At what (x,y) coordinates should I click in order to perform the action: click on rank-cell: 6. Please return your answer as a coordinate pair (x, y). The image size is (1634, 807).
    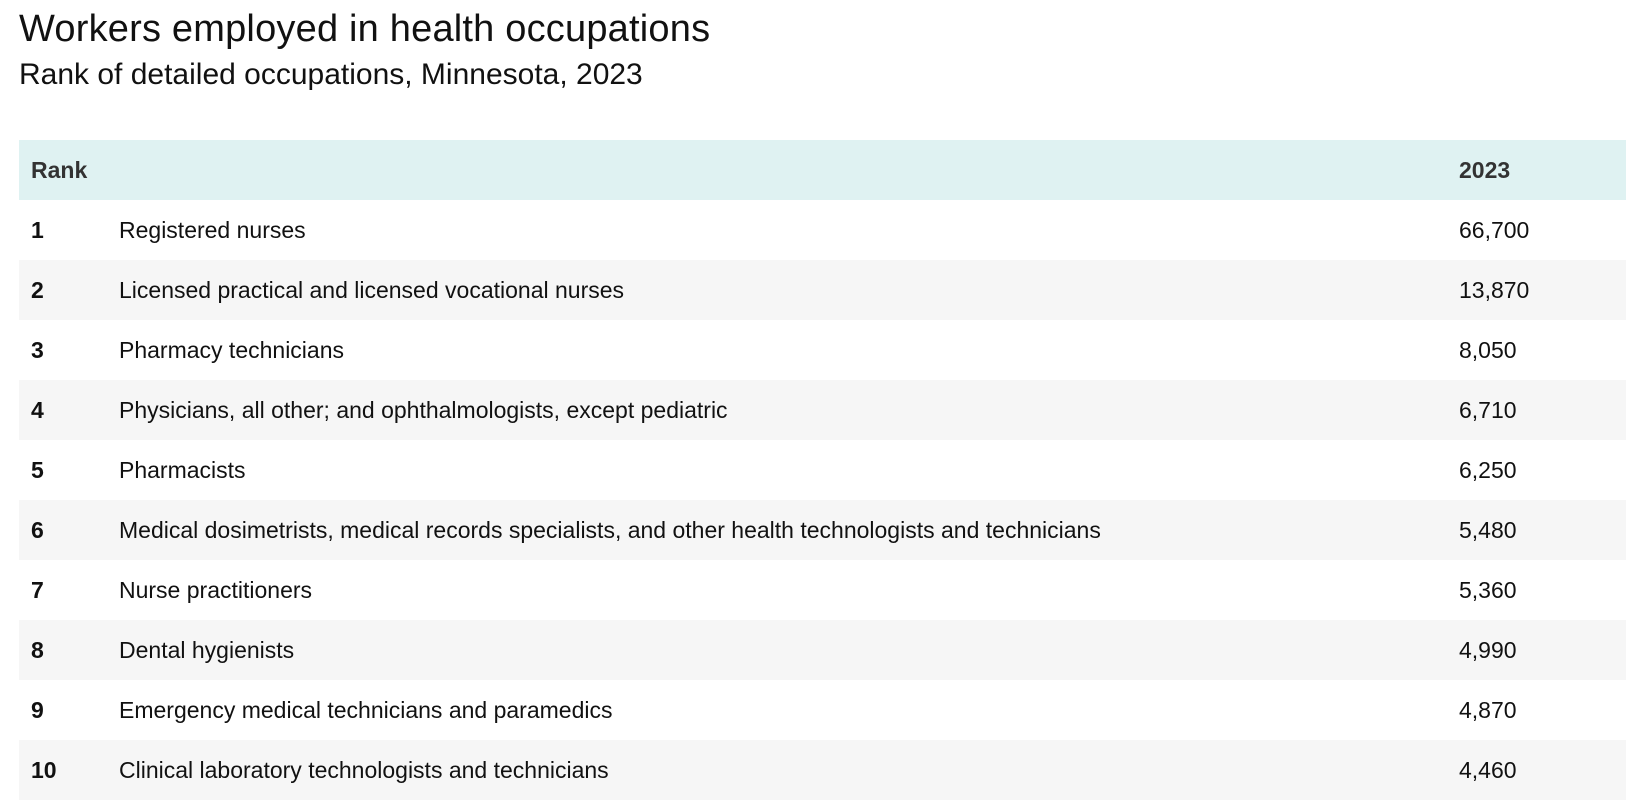
    Looking at the image, I should click on (37, 529).